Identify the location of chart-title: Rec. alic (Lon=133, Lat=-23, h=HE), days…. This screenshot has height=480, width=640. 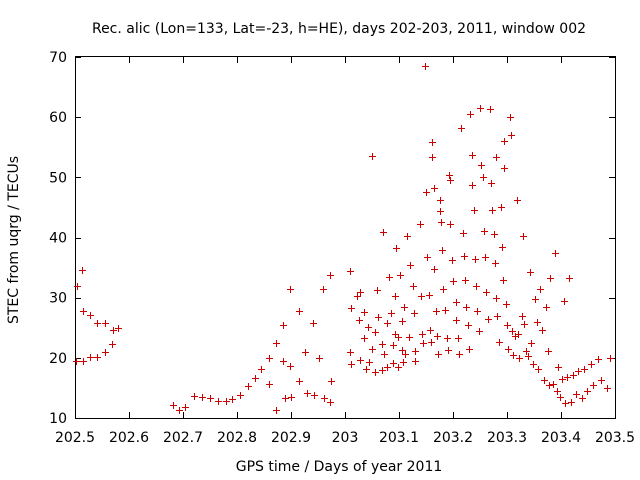
(339, 29).